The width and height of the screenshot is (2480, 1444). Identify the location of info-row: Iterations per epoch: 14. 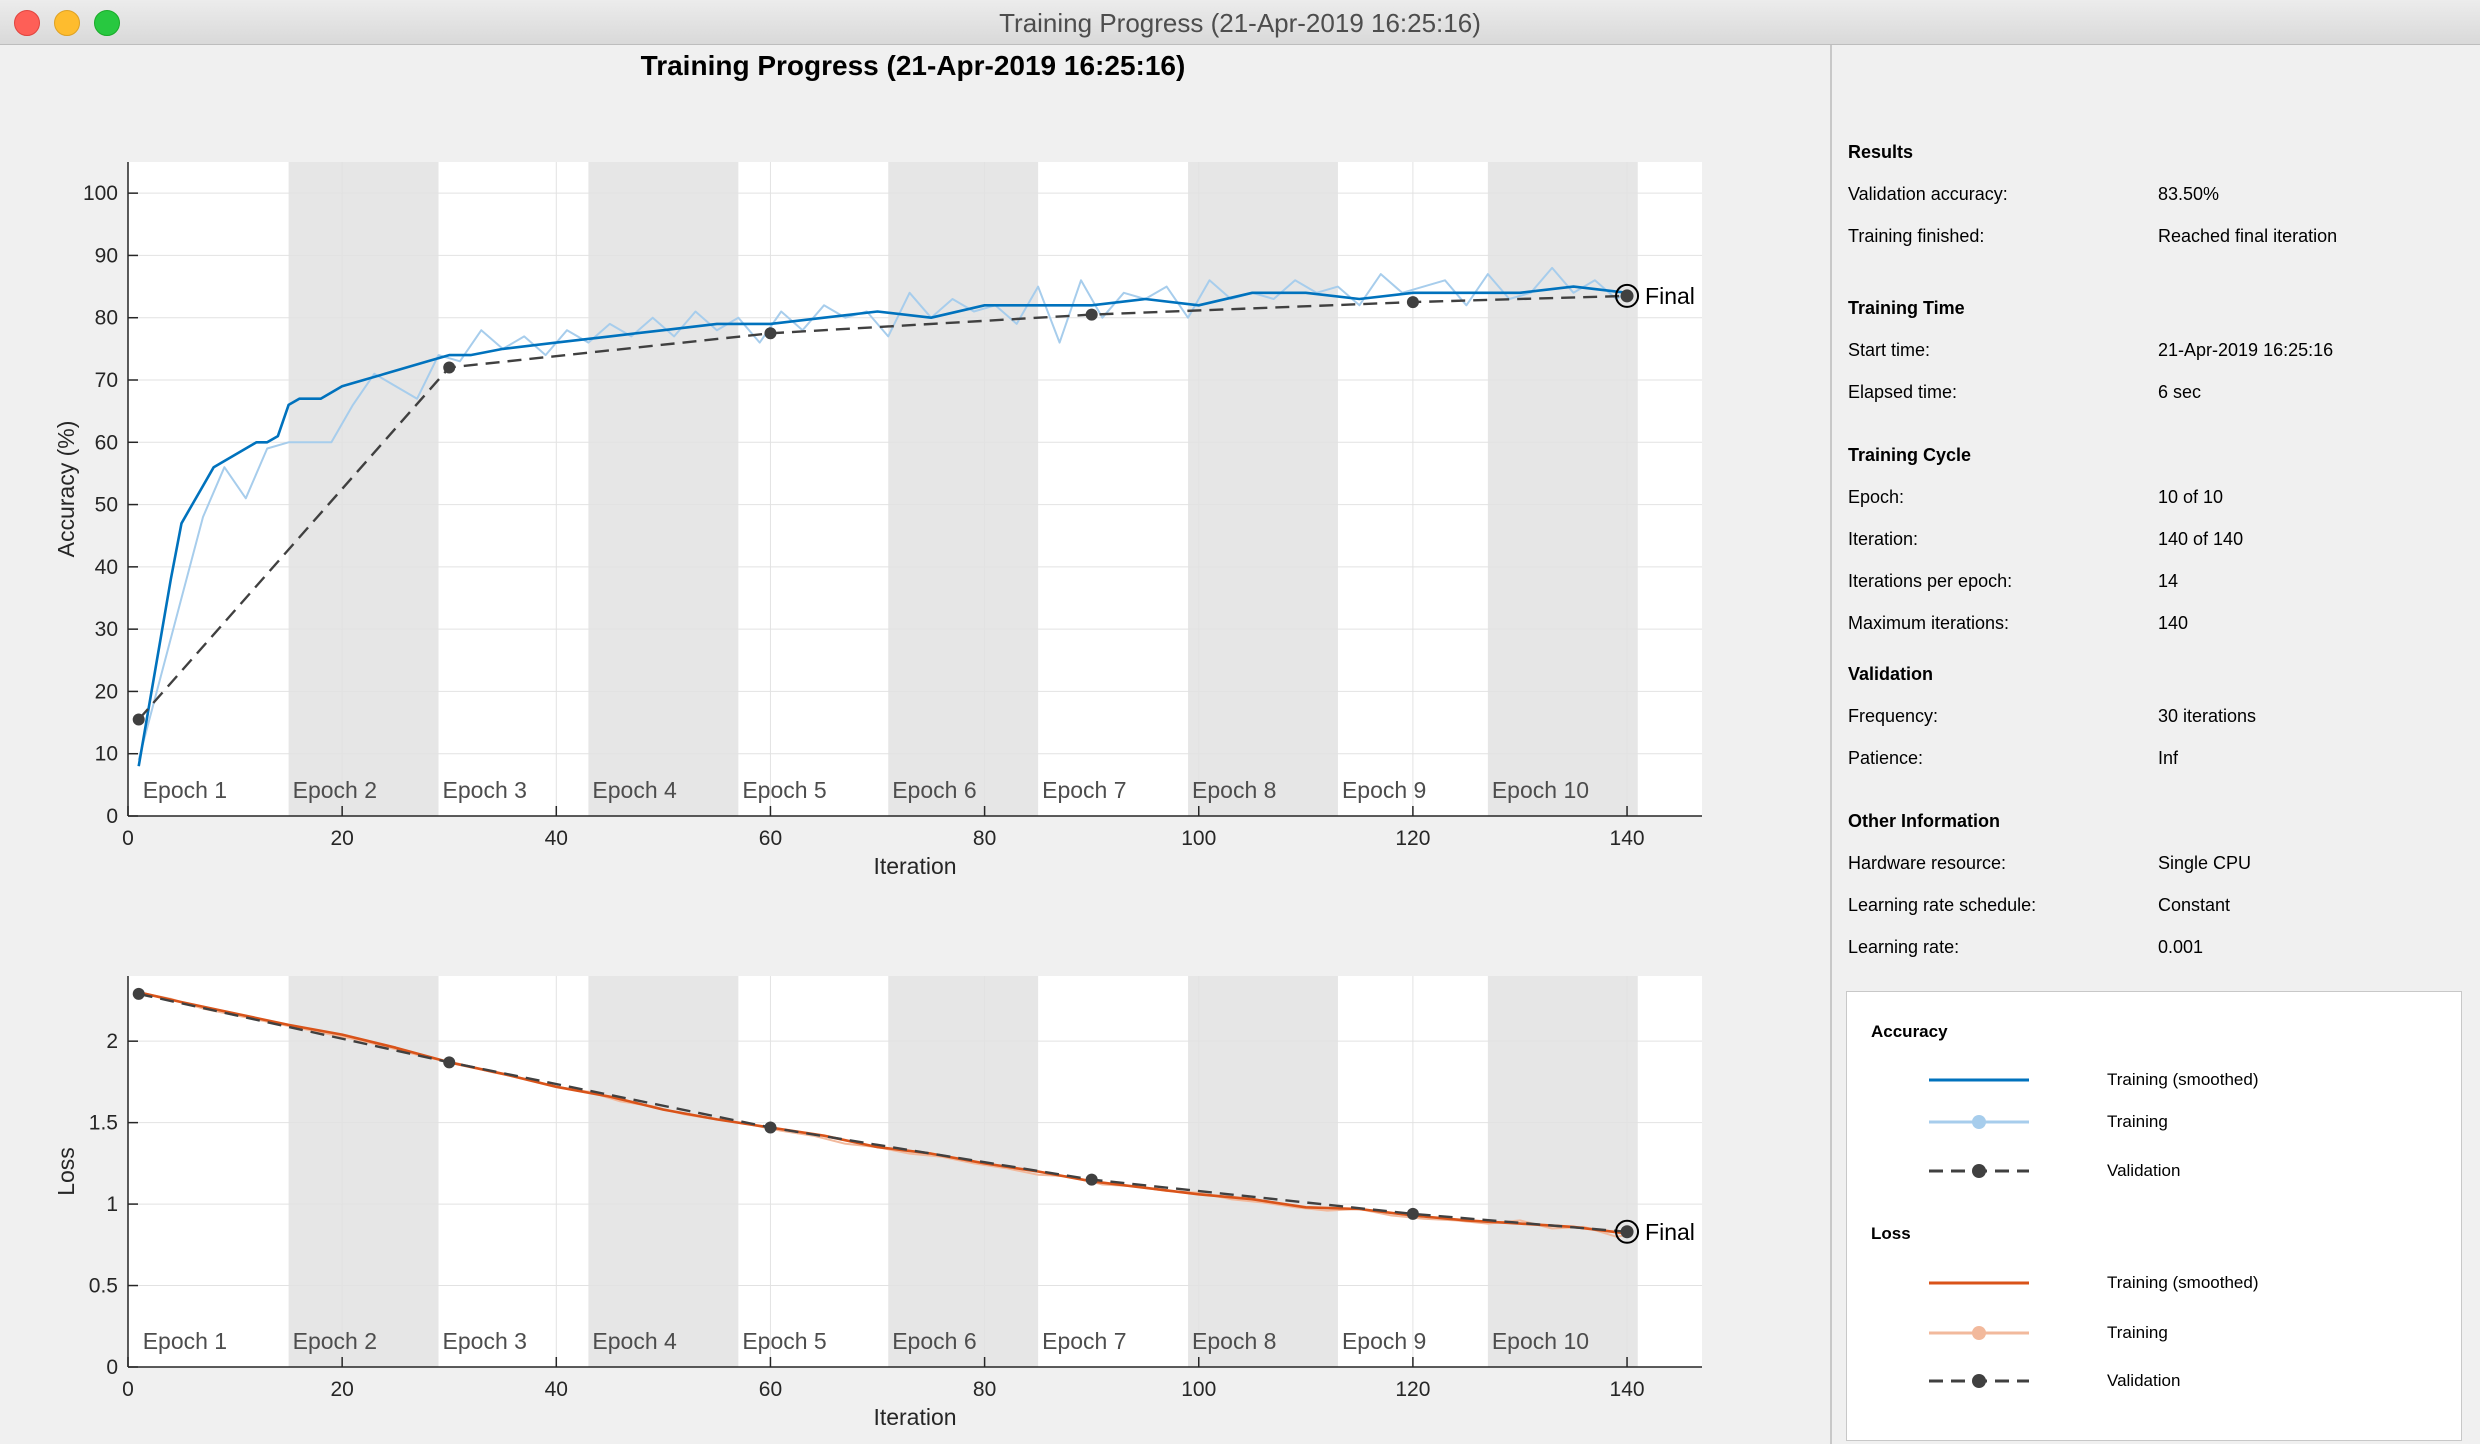
(2158, 581).